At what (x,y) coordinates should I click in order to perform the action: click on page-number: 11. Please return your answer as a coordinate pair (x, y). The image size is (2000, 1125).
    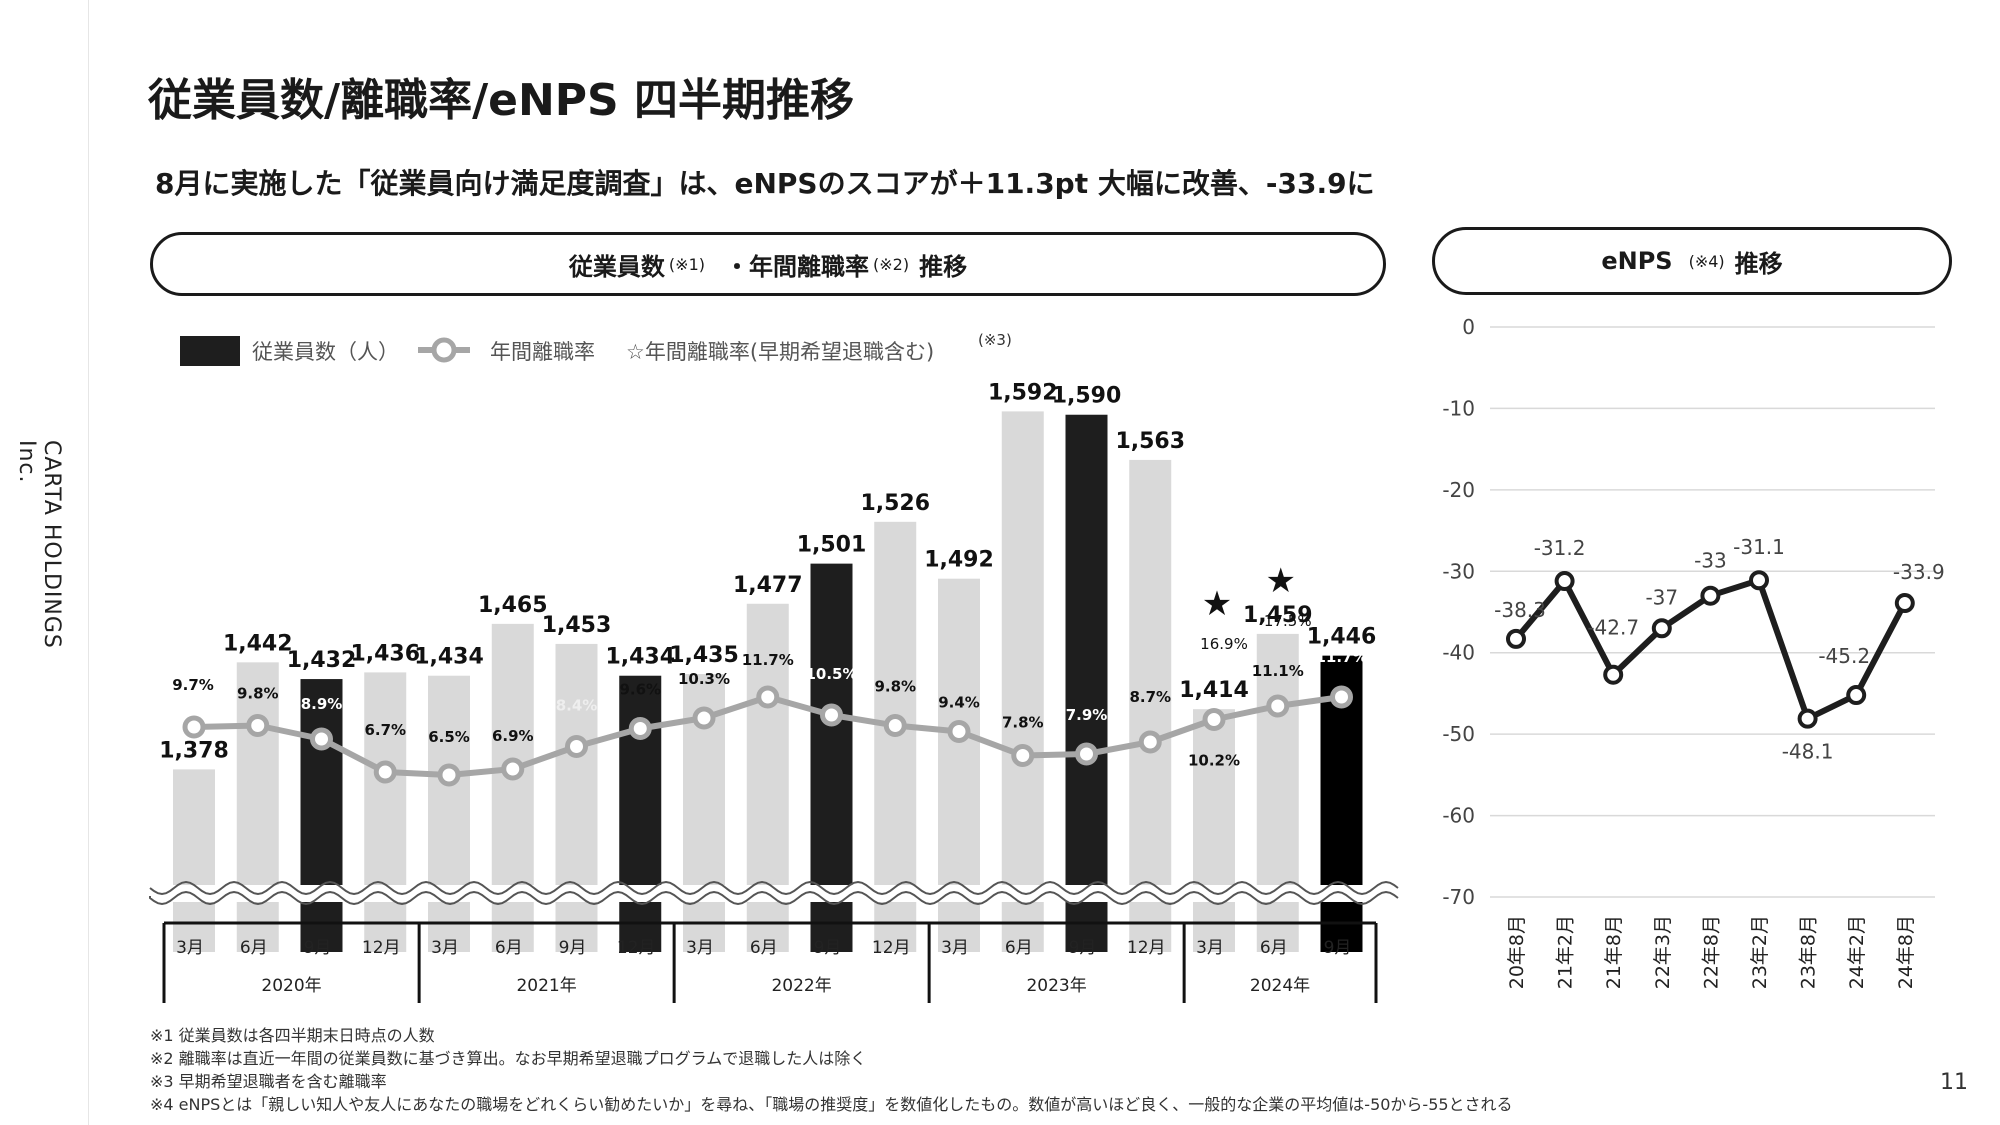
    Looking at the image, I should click on (1954, 1082).